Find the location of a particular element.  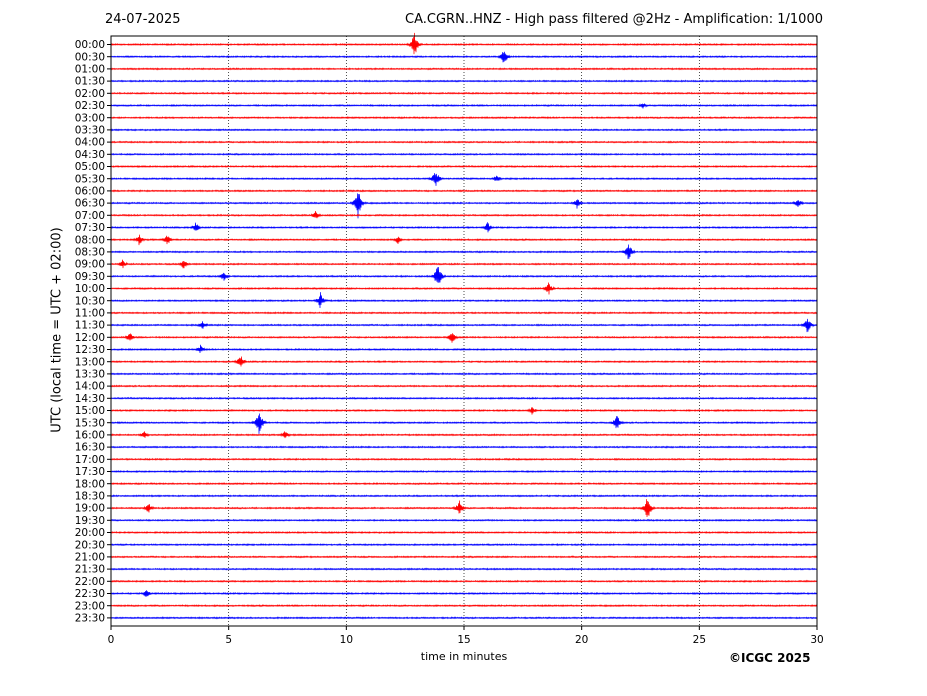

y-tick-label: 06:30 is located at coordinates (90, 204).